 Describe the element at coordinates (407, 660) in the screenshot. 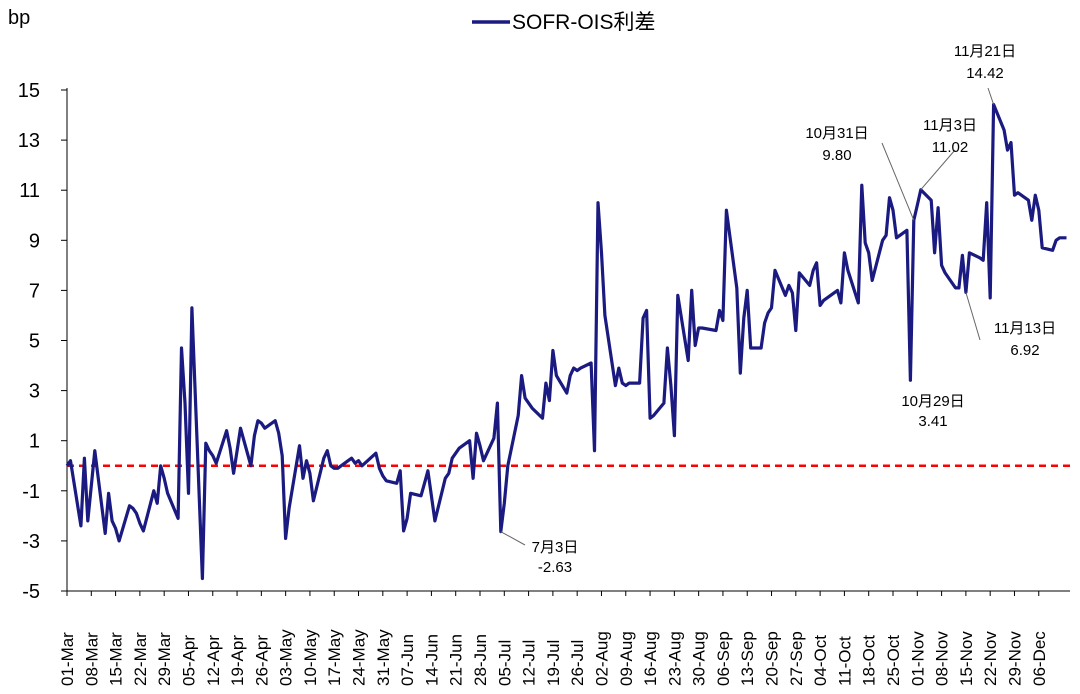

I see `x-tick-label: 07-Jun` at that location.